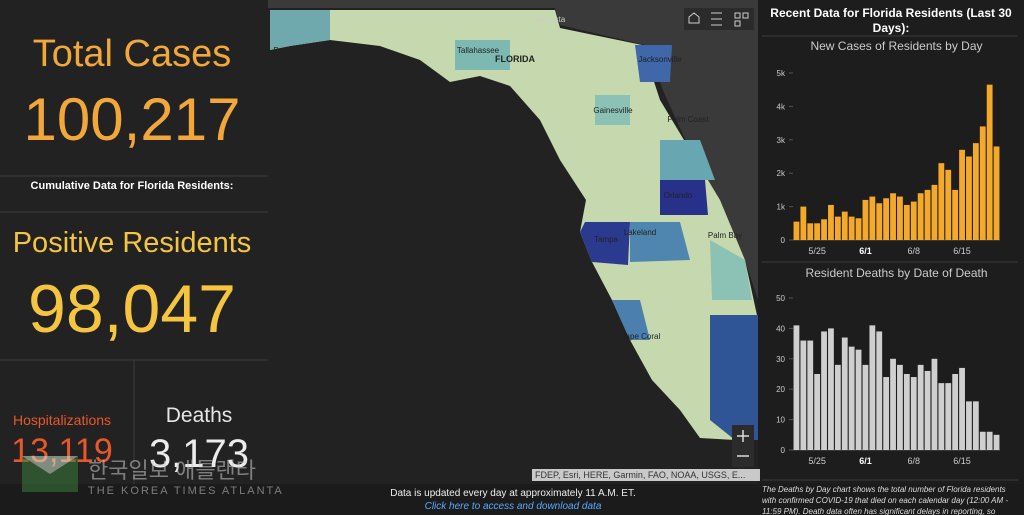 The height and width of the screenshot is (515, 1024). What do you see at coordinates (660, 59) in the screenshot?
I see `place-label: Jacksonville` at bounding box center [660, 59].